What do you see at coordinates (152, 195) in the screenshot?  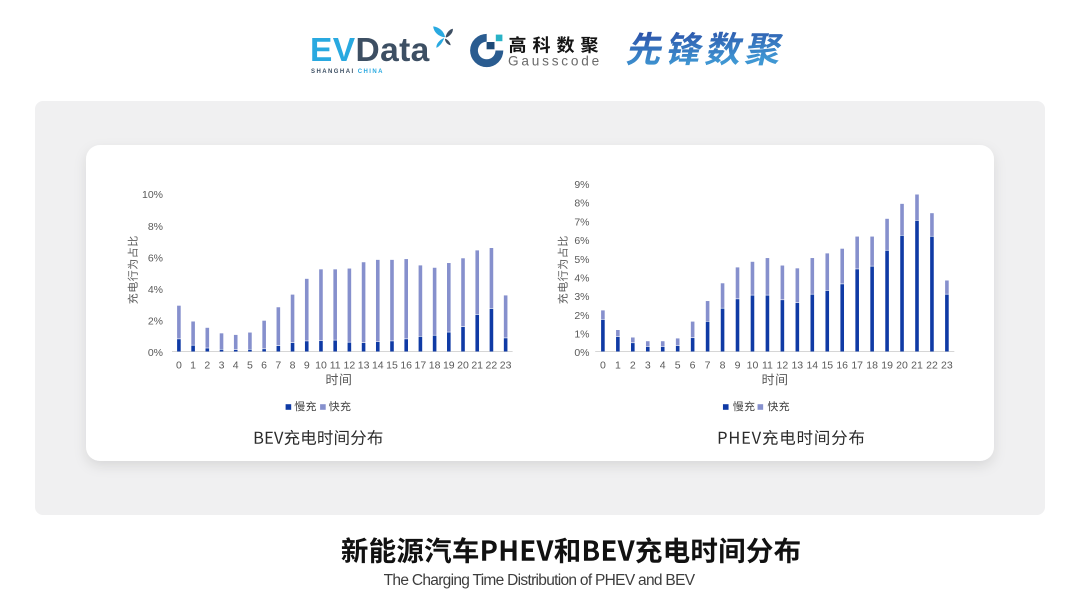 I see `svg-text: 10%` at bounding box center [152, 195].